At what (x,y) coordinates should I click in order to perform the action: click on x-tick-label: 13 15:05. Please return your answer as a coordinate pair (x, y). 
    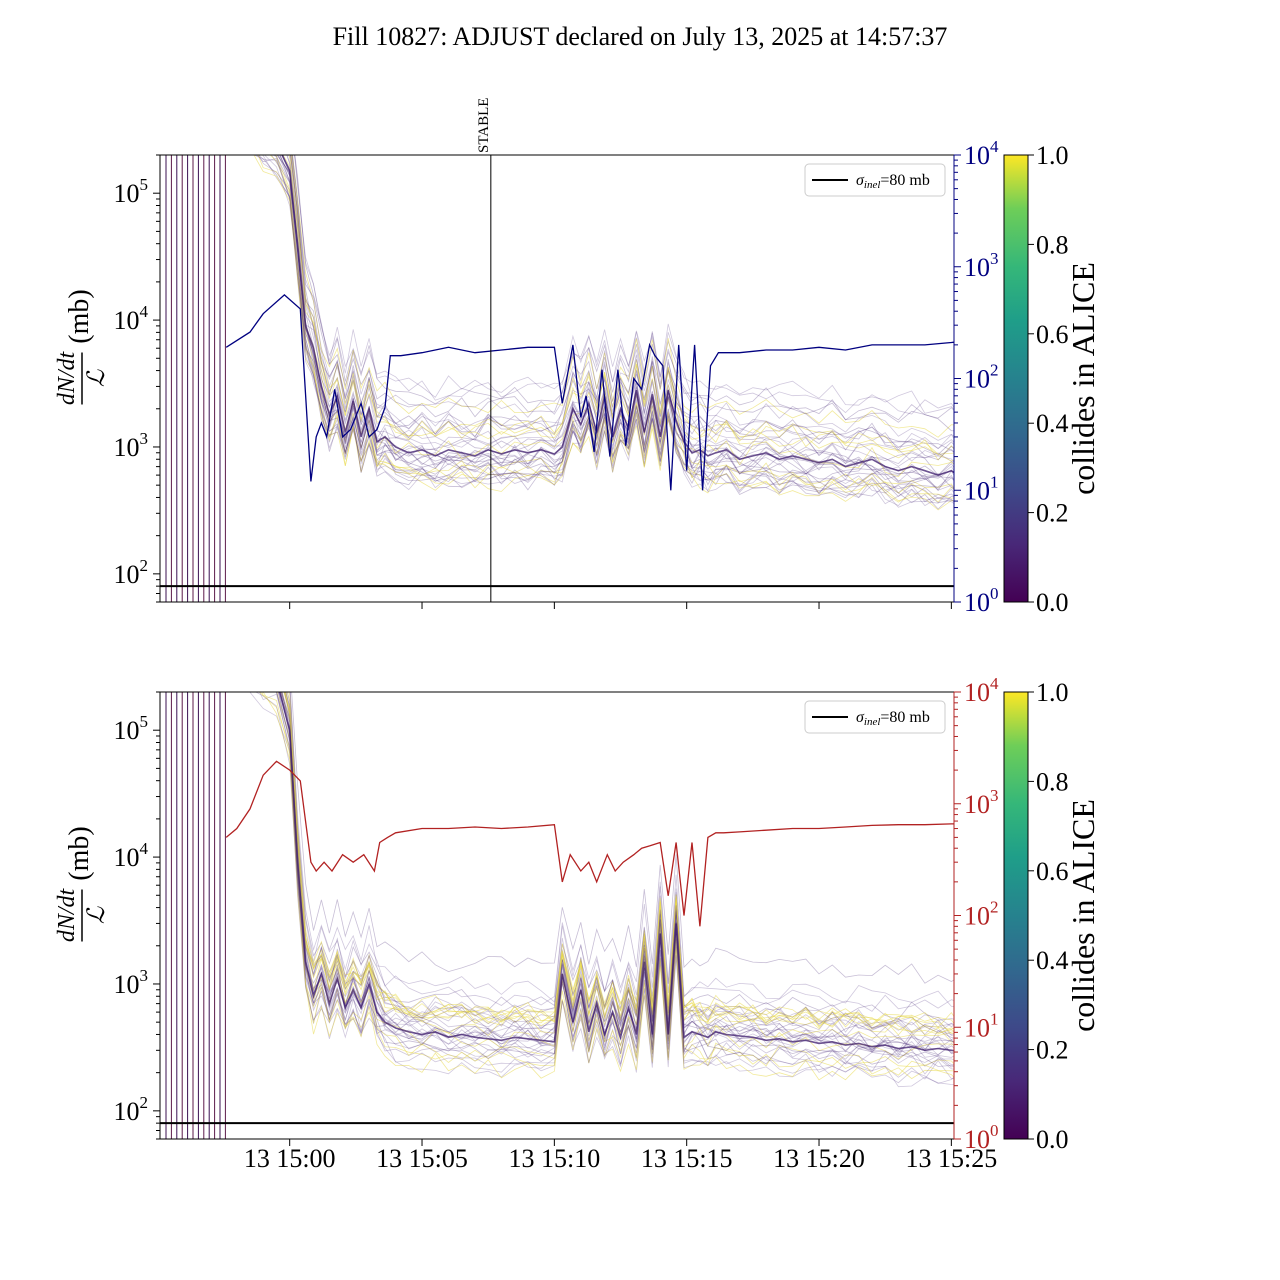
    Looking at the image, I should click on (422, 1158).